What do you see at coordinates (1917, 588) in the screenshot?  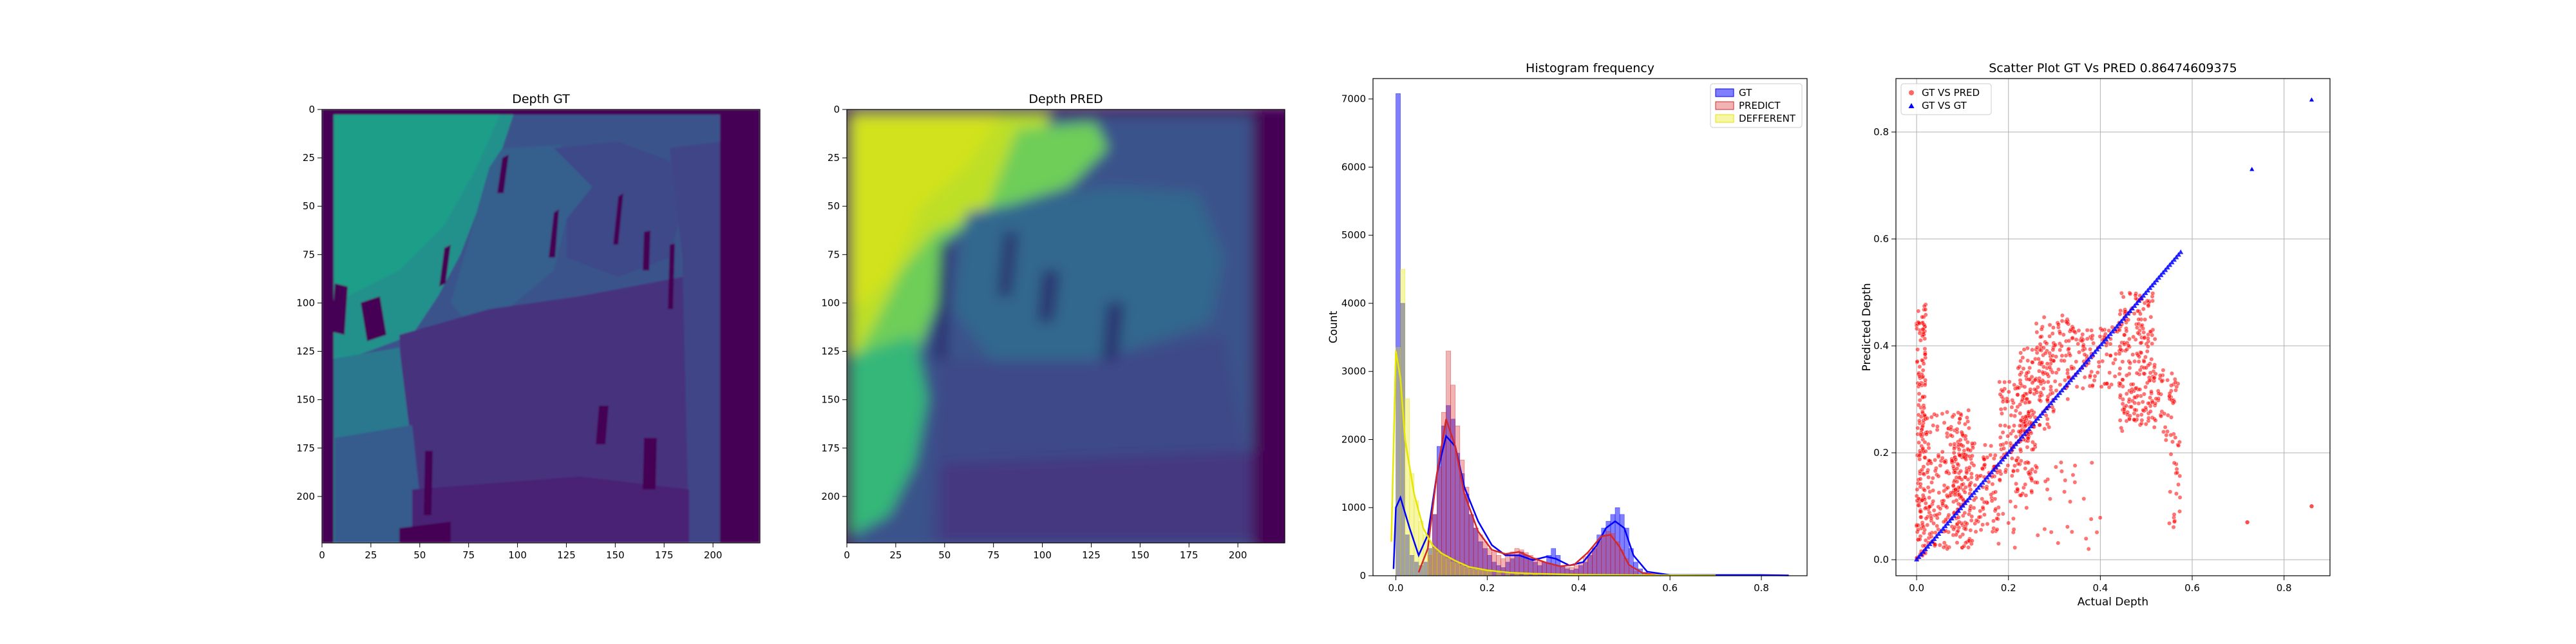 I see `scatter-x-tick-label: 0.0` at bounding box center [1917, 588].